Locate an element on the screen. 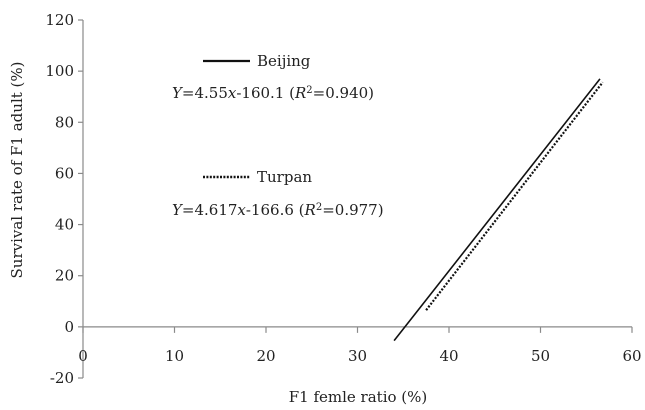  equation-part: =4.617 is located at coordinates (210, 210).